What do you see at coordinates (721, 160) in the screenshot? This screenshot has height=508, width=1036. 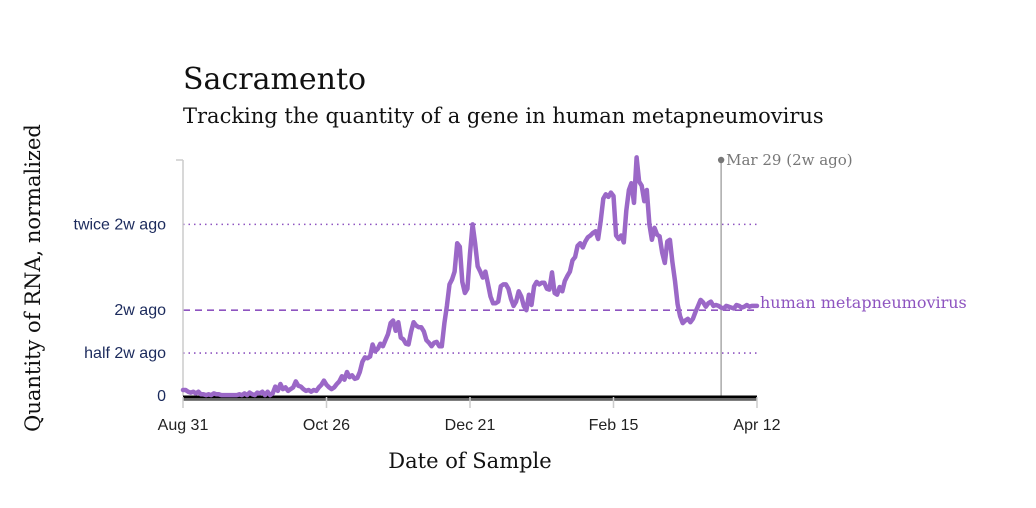 I see `marker-dot` at bounding box center [721, 160].